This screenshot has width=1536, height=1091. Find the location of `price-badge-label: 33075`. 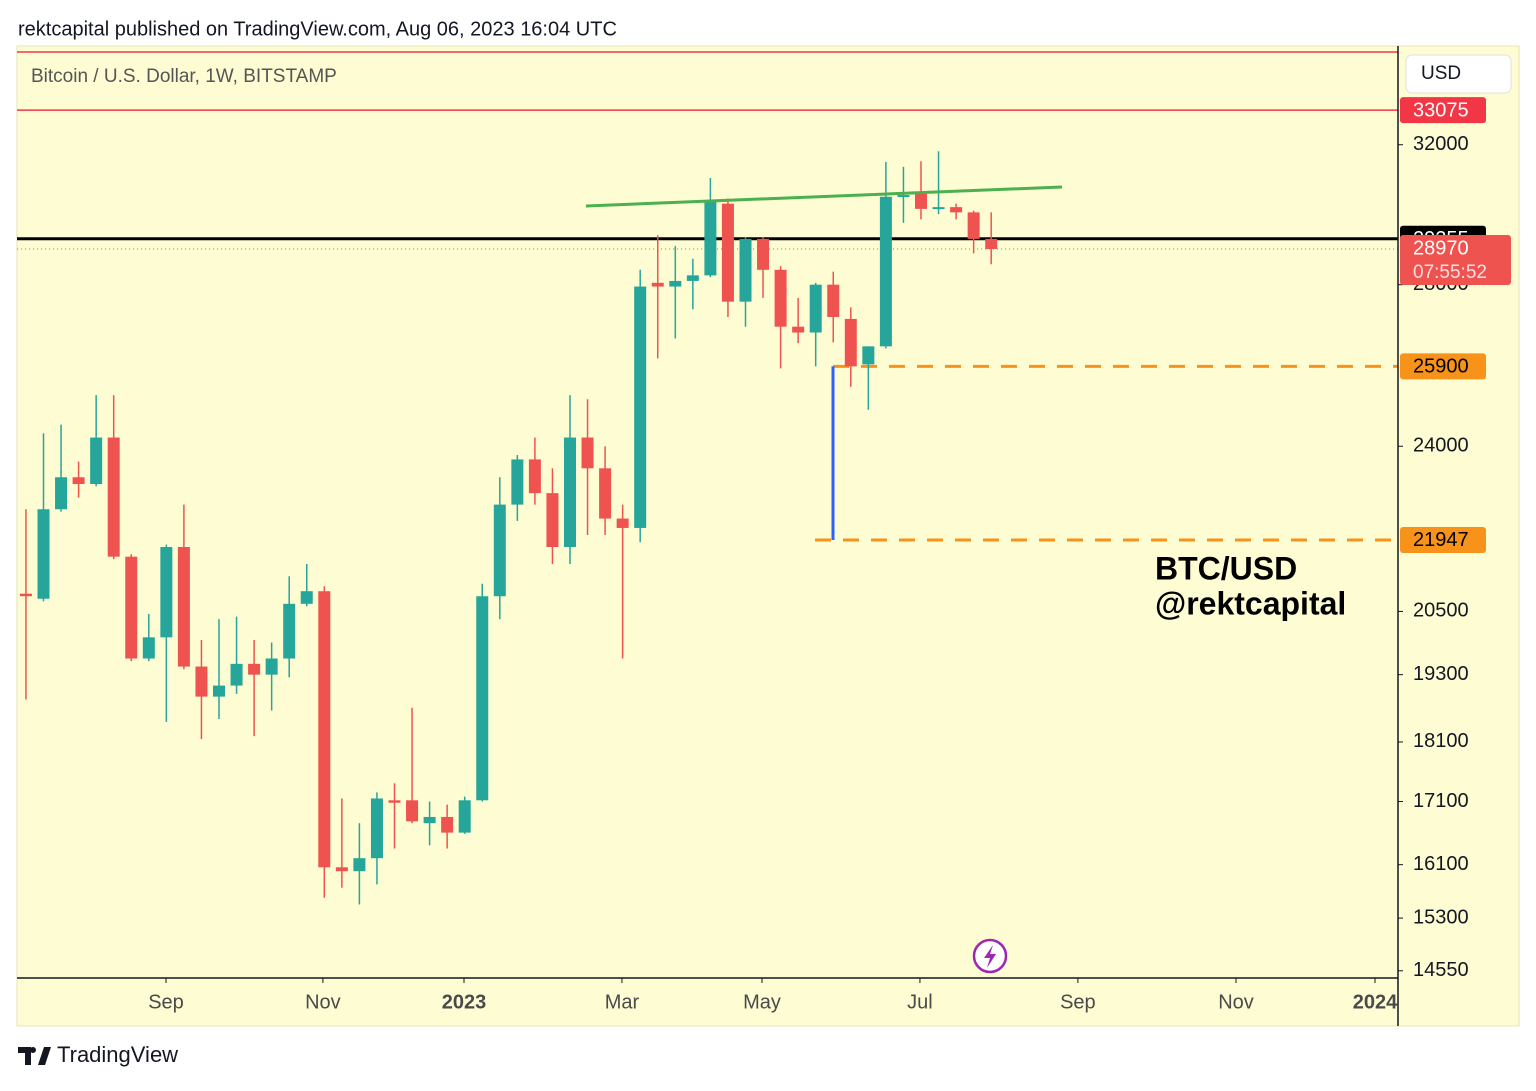

price-badge-label: 33075 is located at coordinates (1441, 110).